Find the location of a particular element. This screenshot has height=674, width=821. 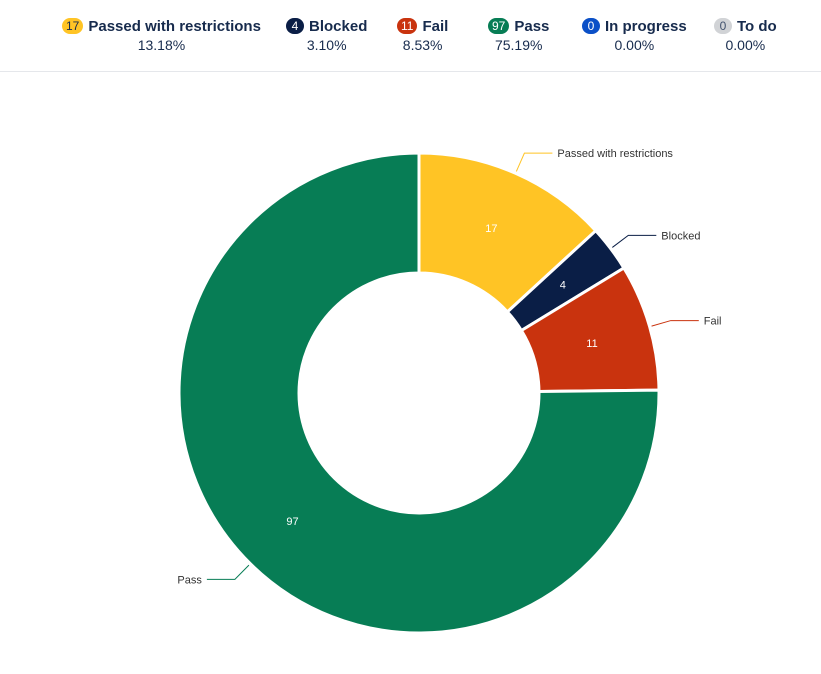

slice-category-label: Blocked is located at coordinates (680, 236).